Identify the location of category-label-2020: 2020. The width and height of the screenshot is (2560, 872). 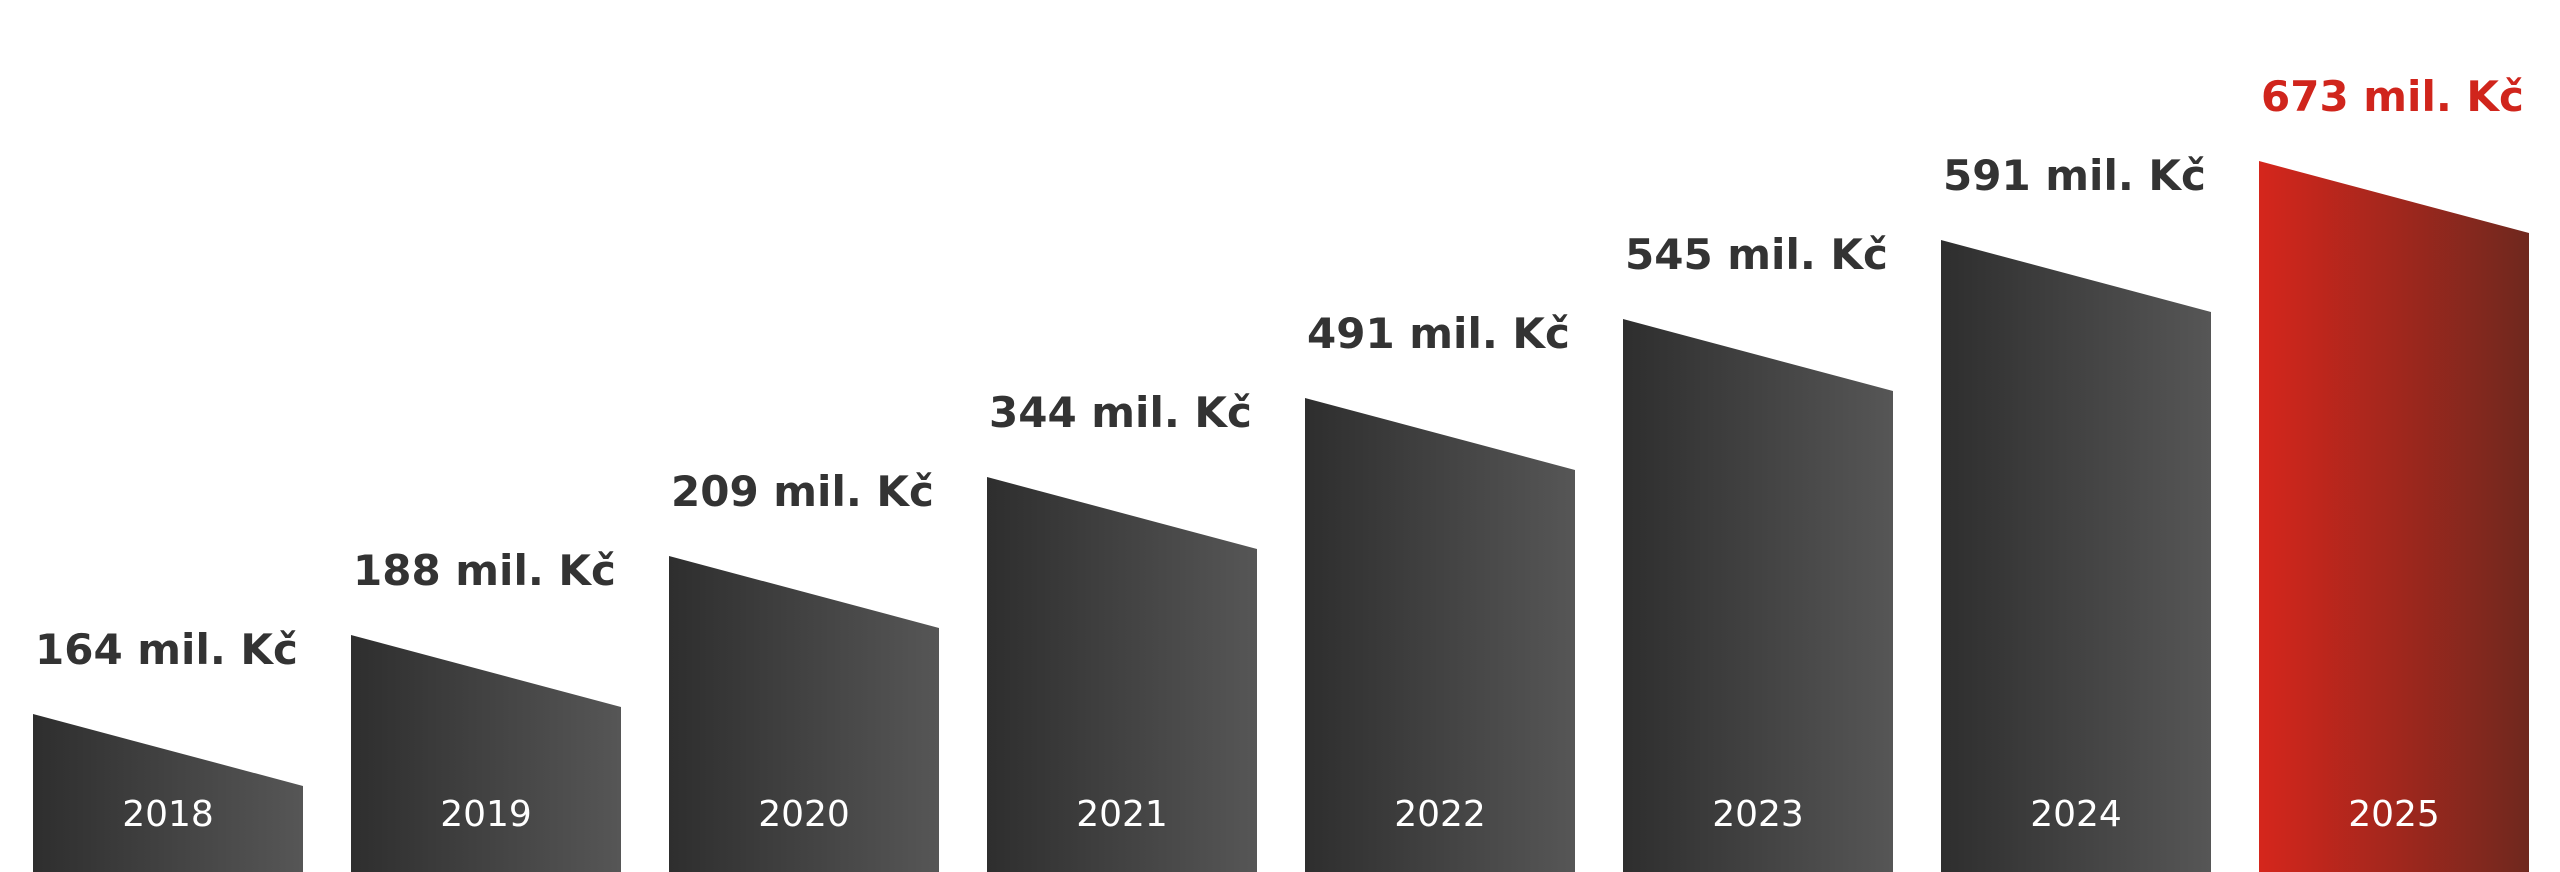
(804, 814).